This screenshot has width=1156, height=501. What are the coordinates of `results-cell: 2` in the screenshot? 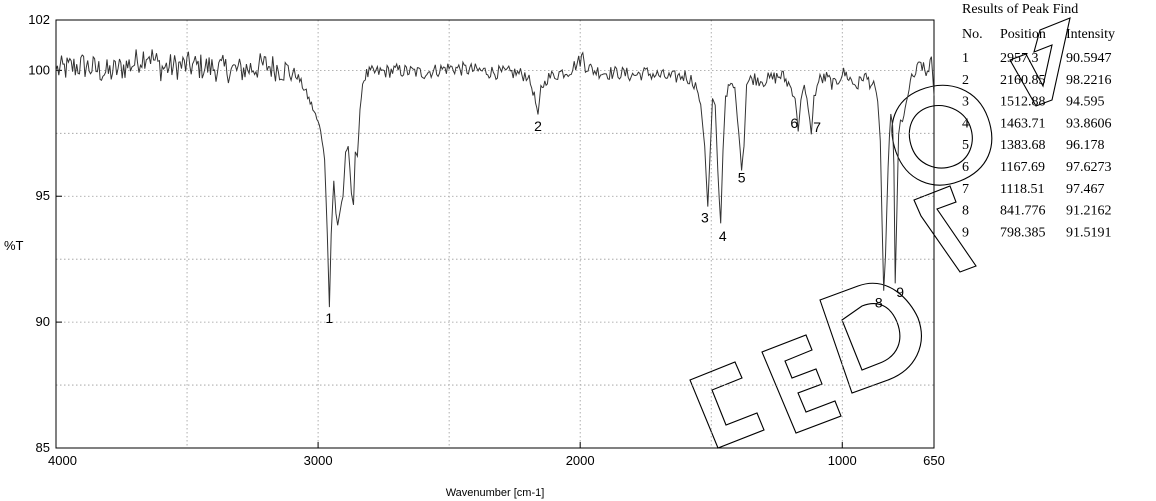 It's located at (965, 80).